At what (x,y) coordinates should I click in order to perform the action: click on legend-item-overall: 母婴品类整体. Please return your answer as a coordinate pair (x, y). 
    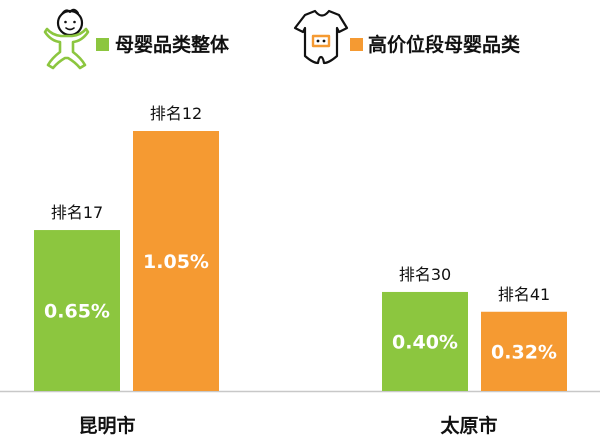
    Looking at the image, I should click on (136, 39).